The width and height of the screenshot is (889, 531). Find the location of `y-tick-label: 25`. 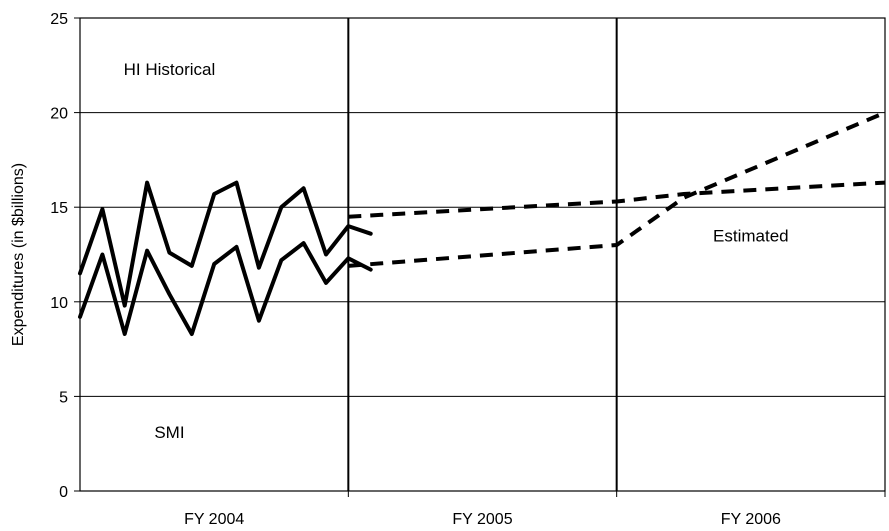

y-tick-label: 25 is located at coordinates (59, 19).